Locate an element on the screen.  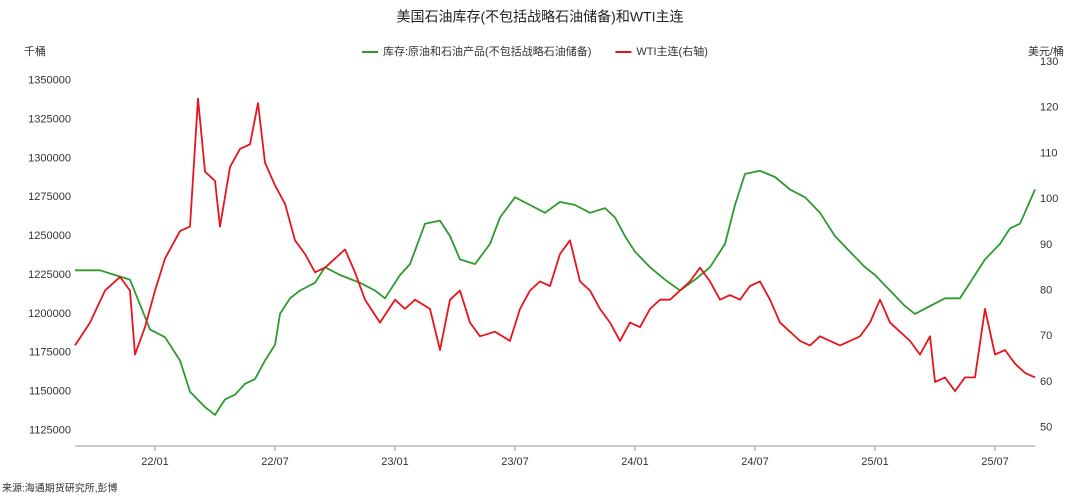
y-tick-label: 1175000 is located at coordinates (50, 353).